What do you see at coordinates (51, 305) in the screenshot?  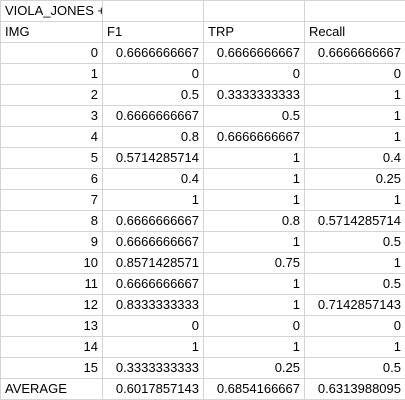 I see `cell-img: 12` at bounding box center [51, 305].